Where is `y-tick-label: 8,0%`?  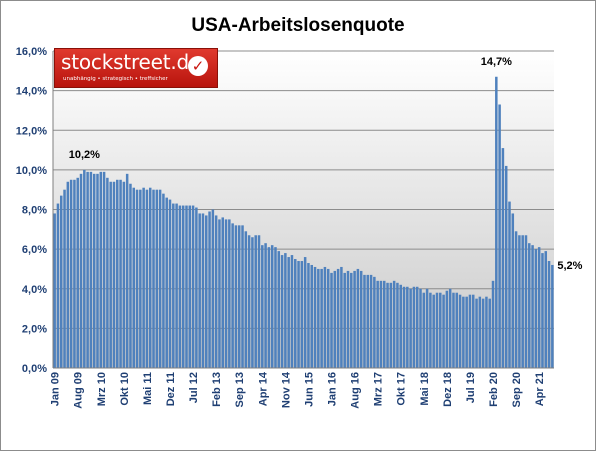 y-tick-label: 8,0% is located at coordinates (34, 211).